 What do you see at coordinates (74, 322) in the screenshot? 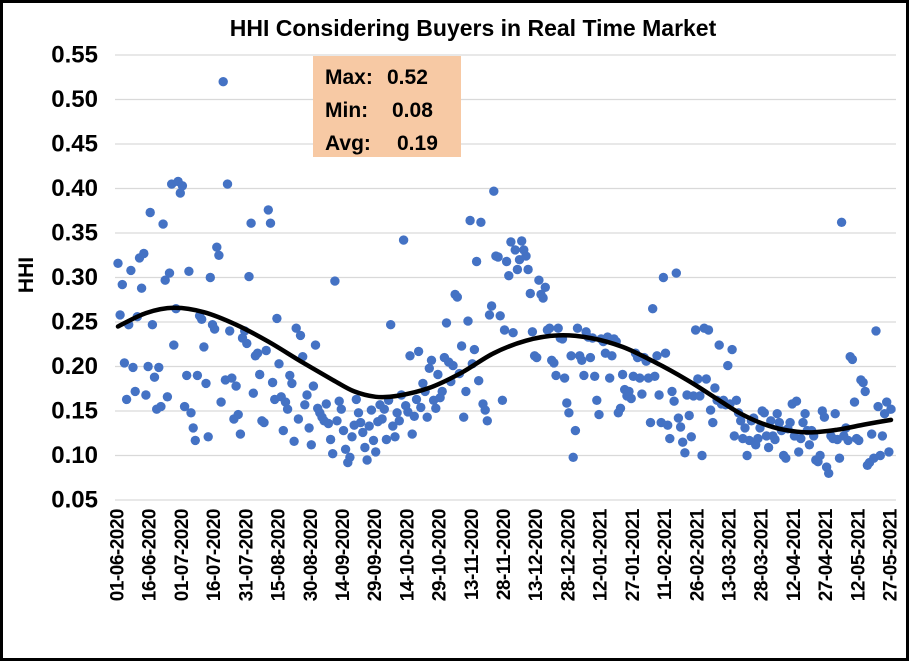
I see `y-tick-label: 0.25` at bounding box center [74, 322].